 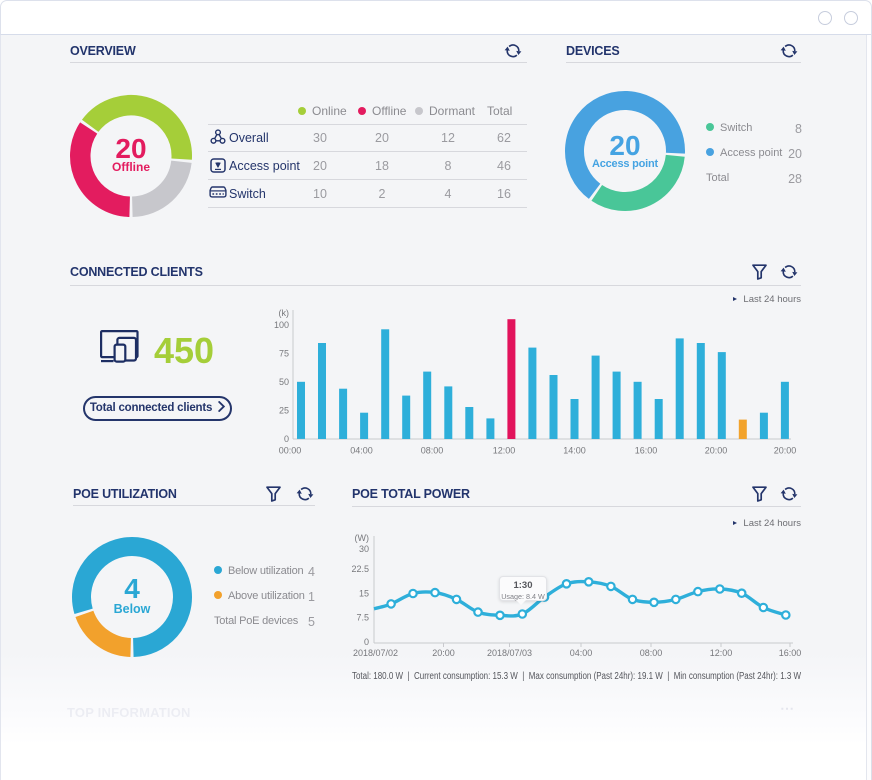 I want to click on svg-text: (k), so click(x=284, y=313).